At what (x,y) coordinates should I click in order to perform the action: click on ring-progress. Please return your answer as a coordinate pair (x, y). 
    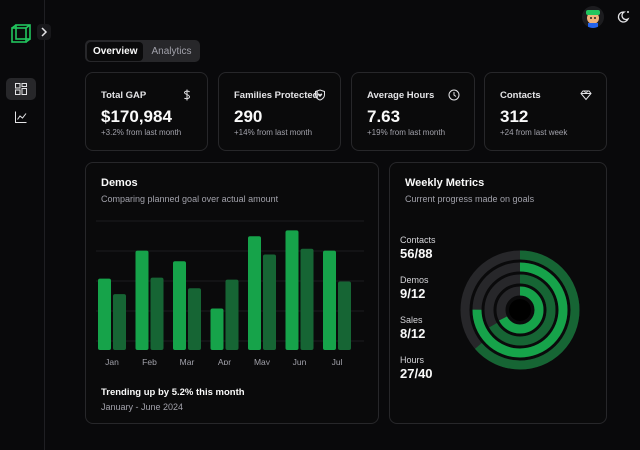
    Looking at the image, I should click on (520, 310).